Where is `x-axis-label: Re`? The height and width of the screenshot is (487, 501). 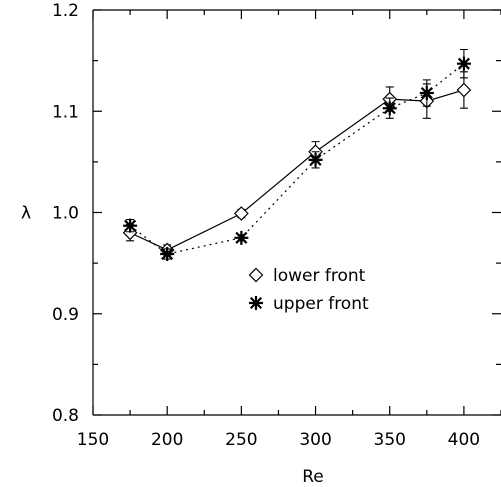
x-axis-label: Re is located at coordinates (313, 477).